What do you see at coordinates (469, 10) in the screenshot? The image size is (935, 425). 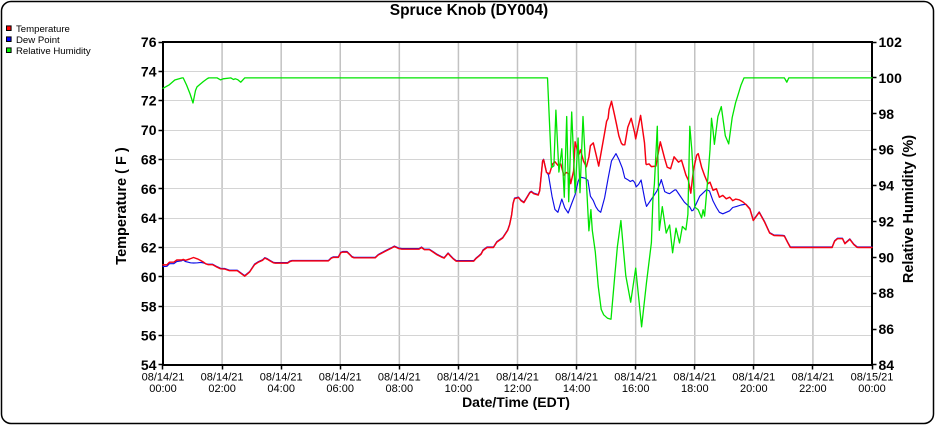 I see `svg-text: Spruce Knob (DY004)` at bounding box center [469, 10].